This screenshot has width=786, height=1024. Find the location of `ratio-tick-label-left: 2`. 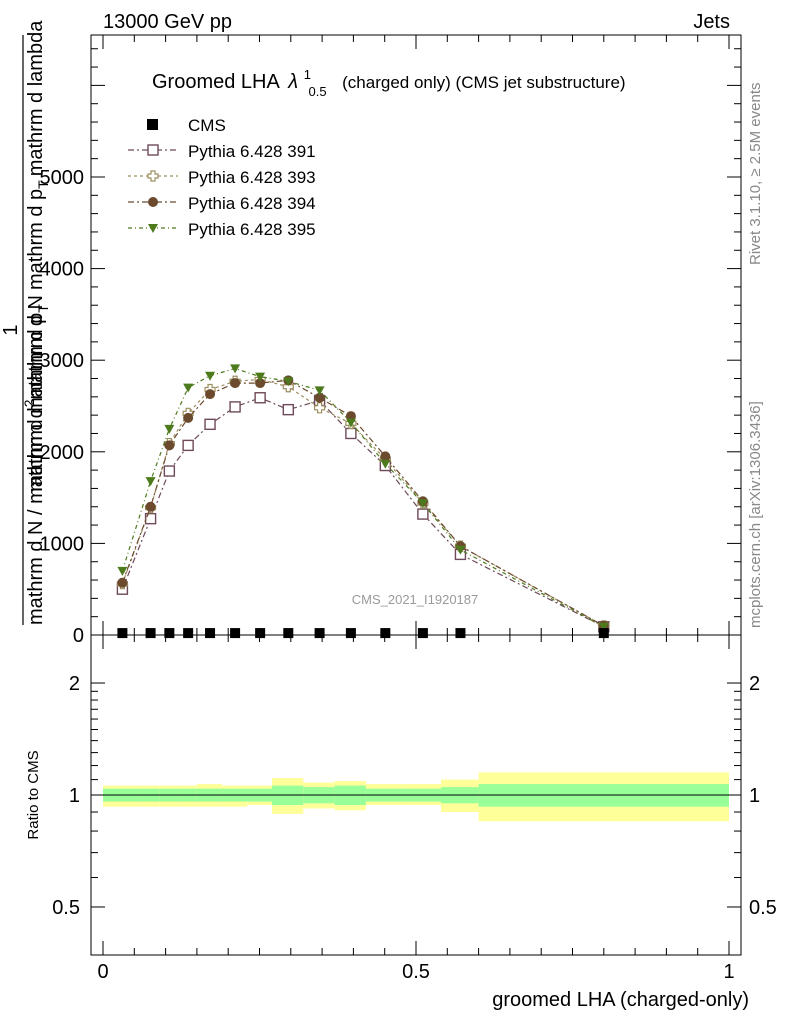

ratio-tick-label-left: 2 is located at coordinates (74, 684).